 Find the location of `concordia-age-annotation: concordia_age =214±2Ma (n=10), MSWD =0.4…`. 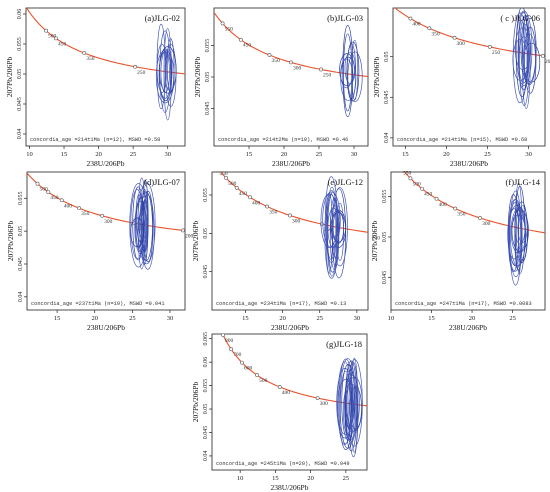

concordia-age-annotation: concordia_age =214±2Ma (n=10), MSWD =0.4… is located at coordinates (283, 140).